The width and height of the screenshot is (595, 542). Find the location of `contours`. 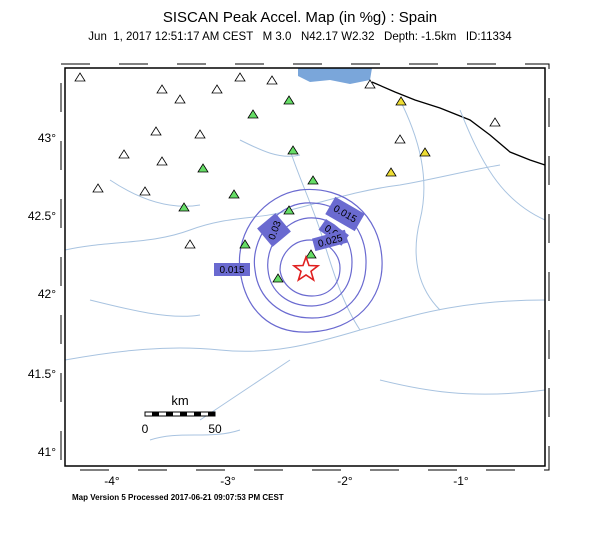

contours is located at coordinates (310, 260).